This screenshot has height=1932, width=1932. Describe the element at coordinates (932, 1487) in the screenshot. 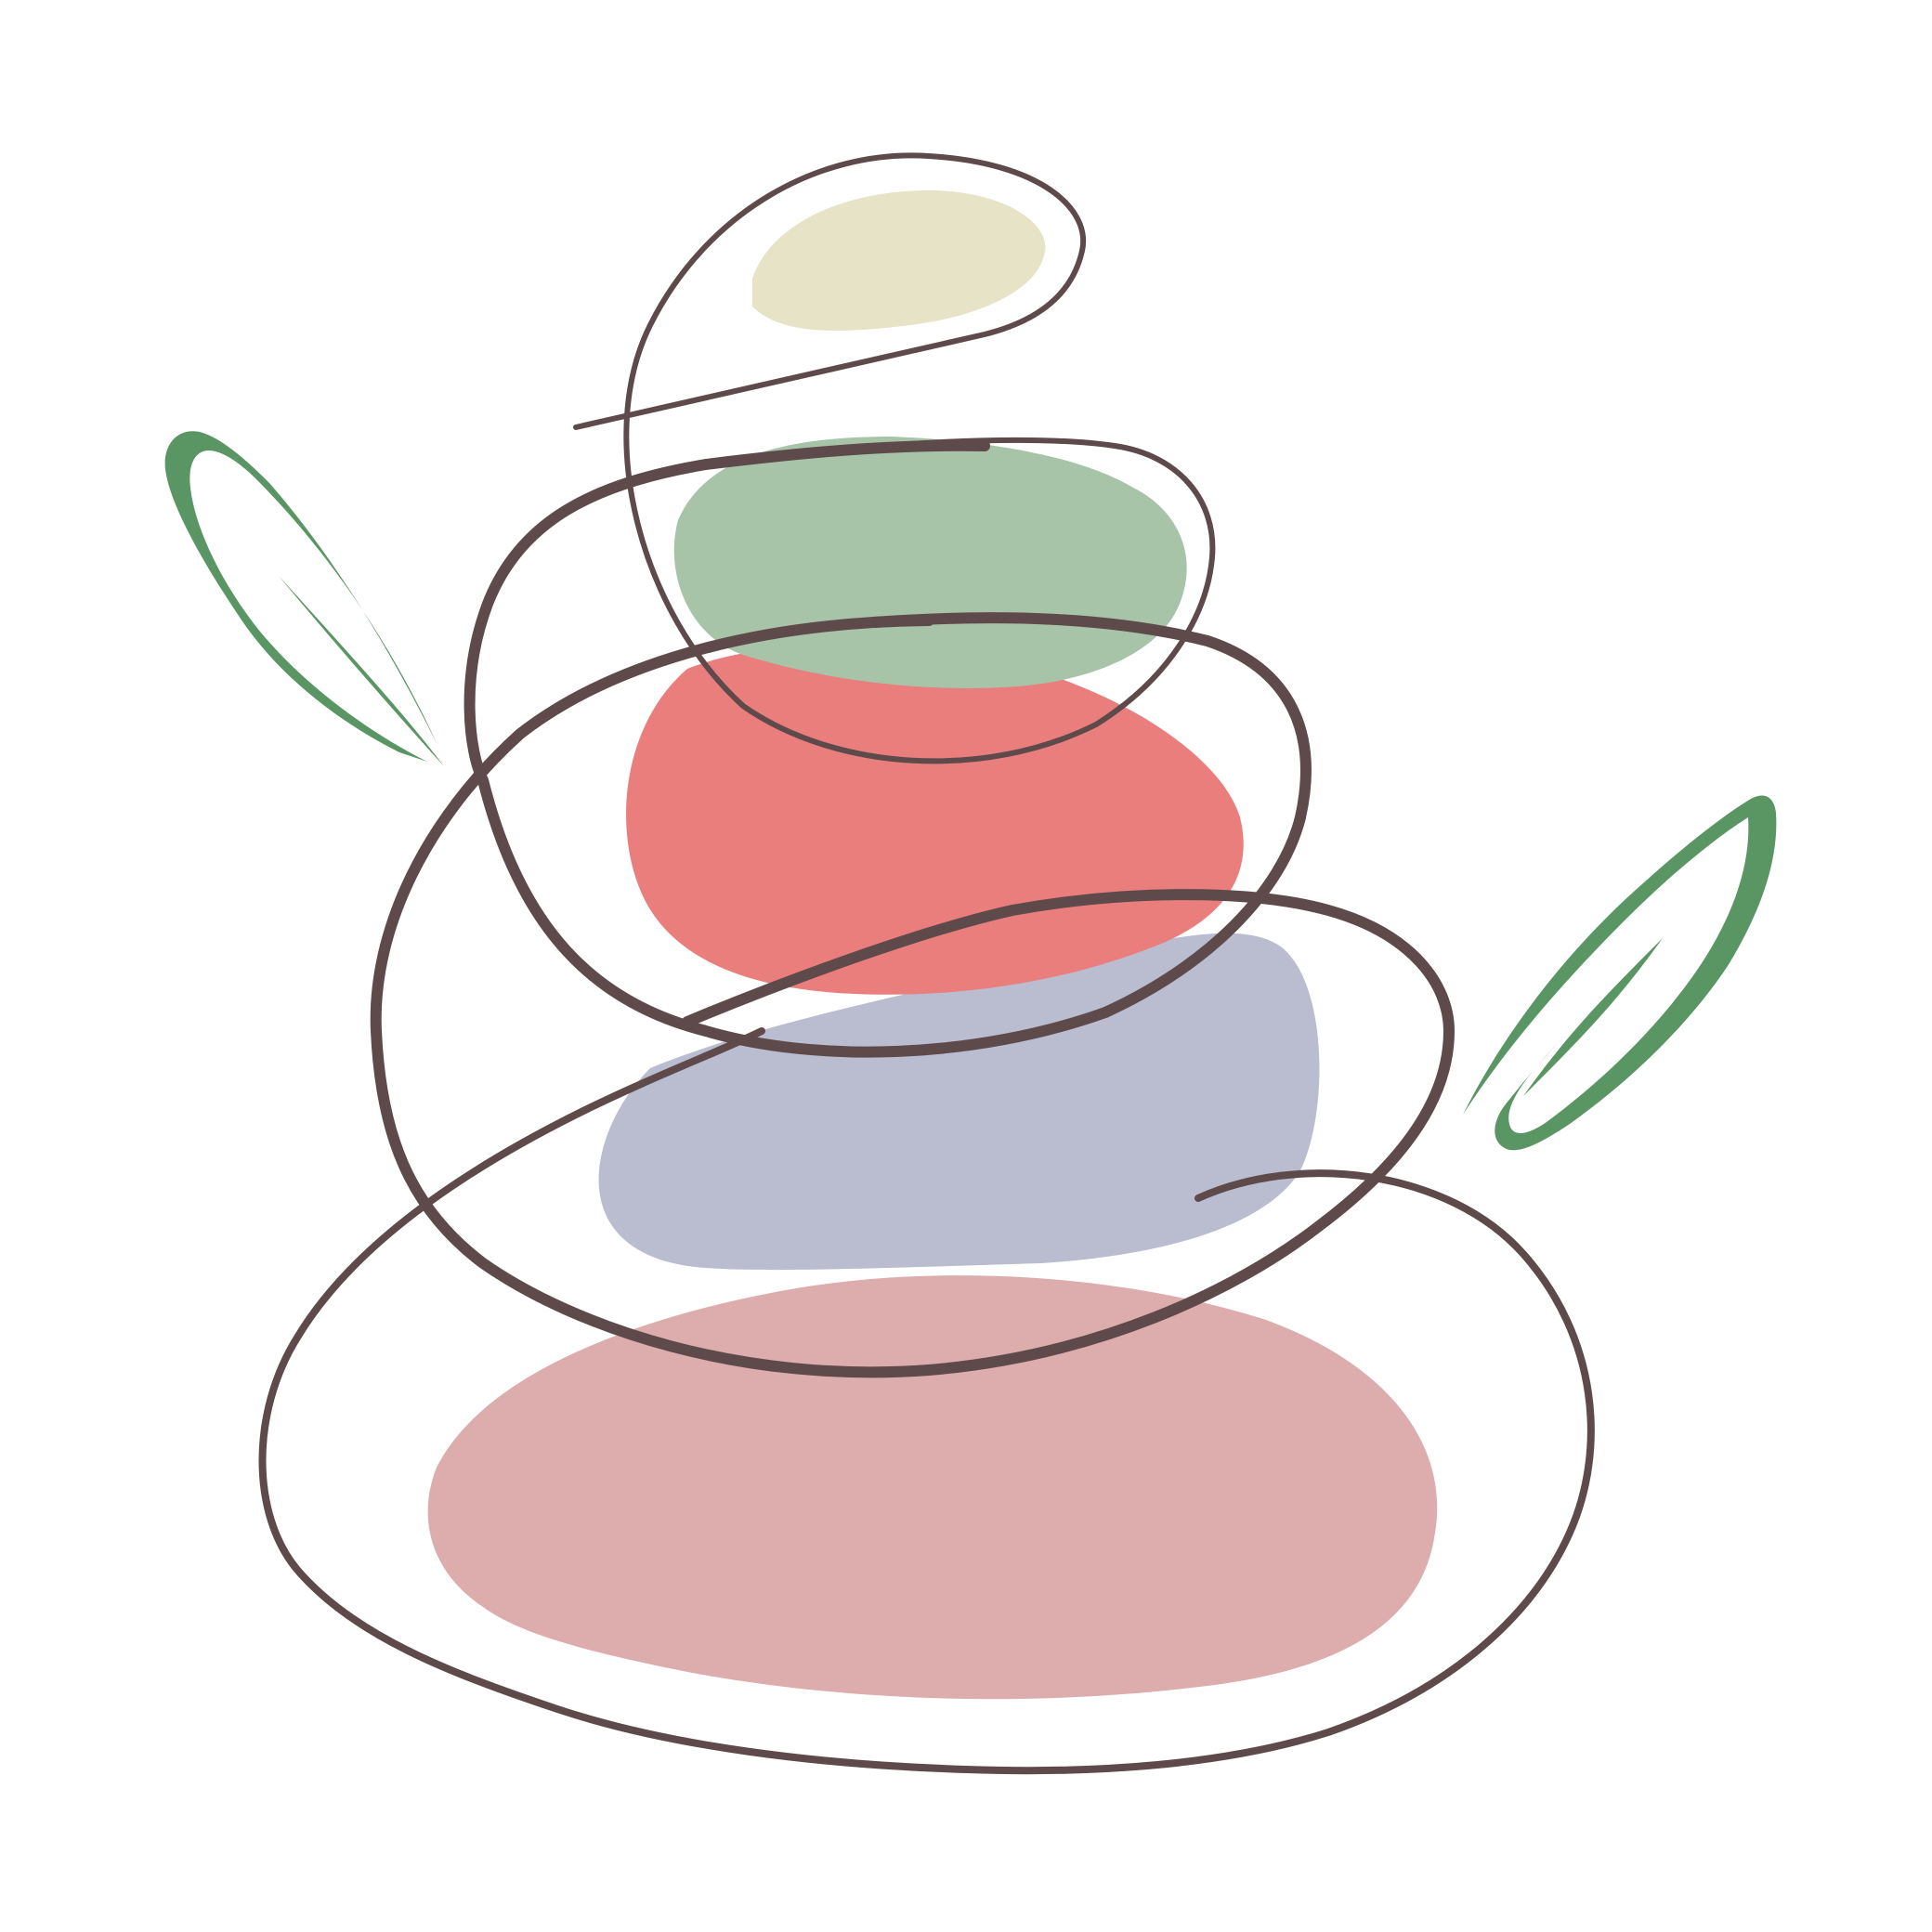

I see `stone-bottom-fill` at that location.